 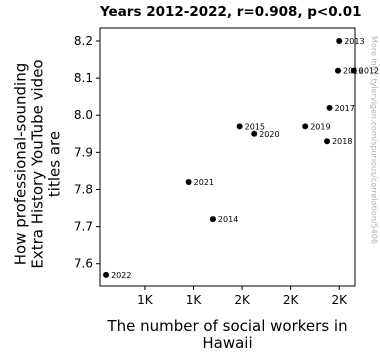 What do you see at coordinates (83, 227) in the screenshot?
I see `y-tick-label: 7.7` at bounding box center [83, 227].